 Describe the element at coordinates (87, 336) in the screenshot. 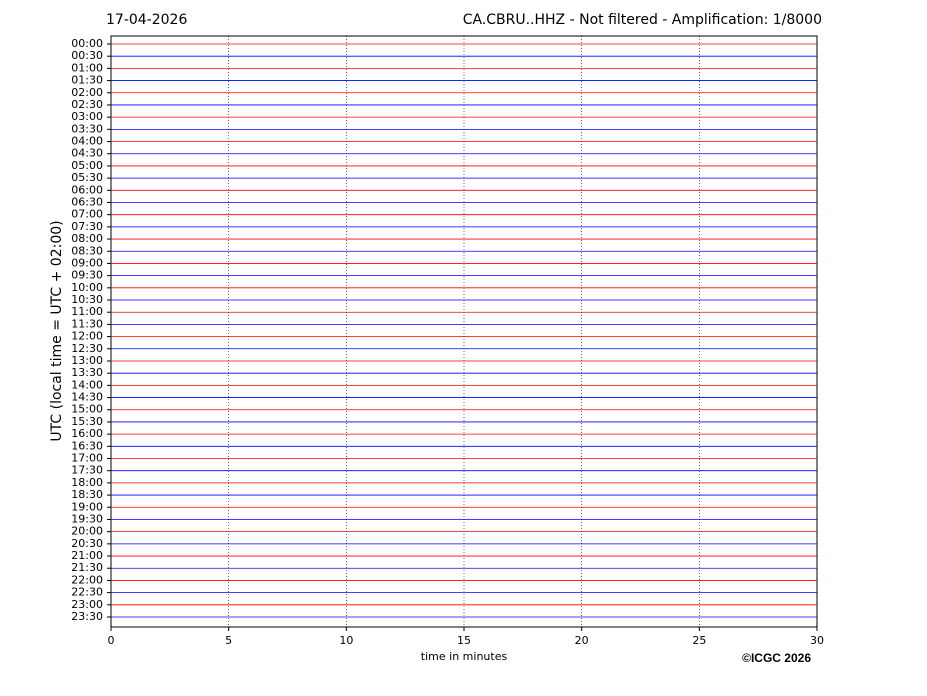

I see `y-tick-label: 12:00` at that location.